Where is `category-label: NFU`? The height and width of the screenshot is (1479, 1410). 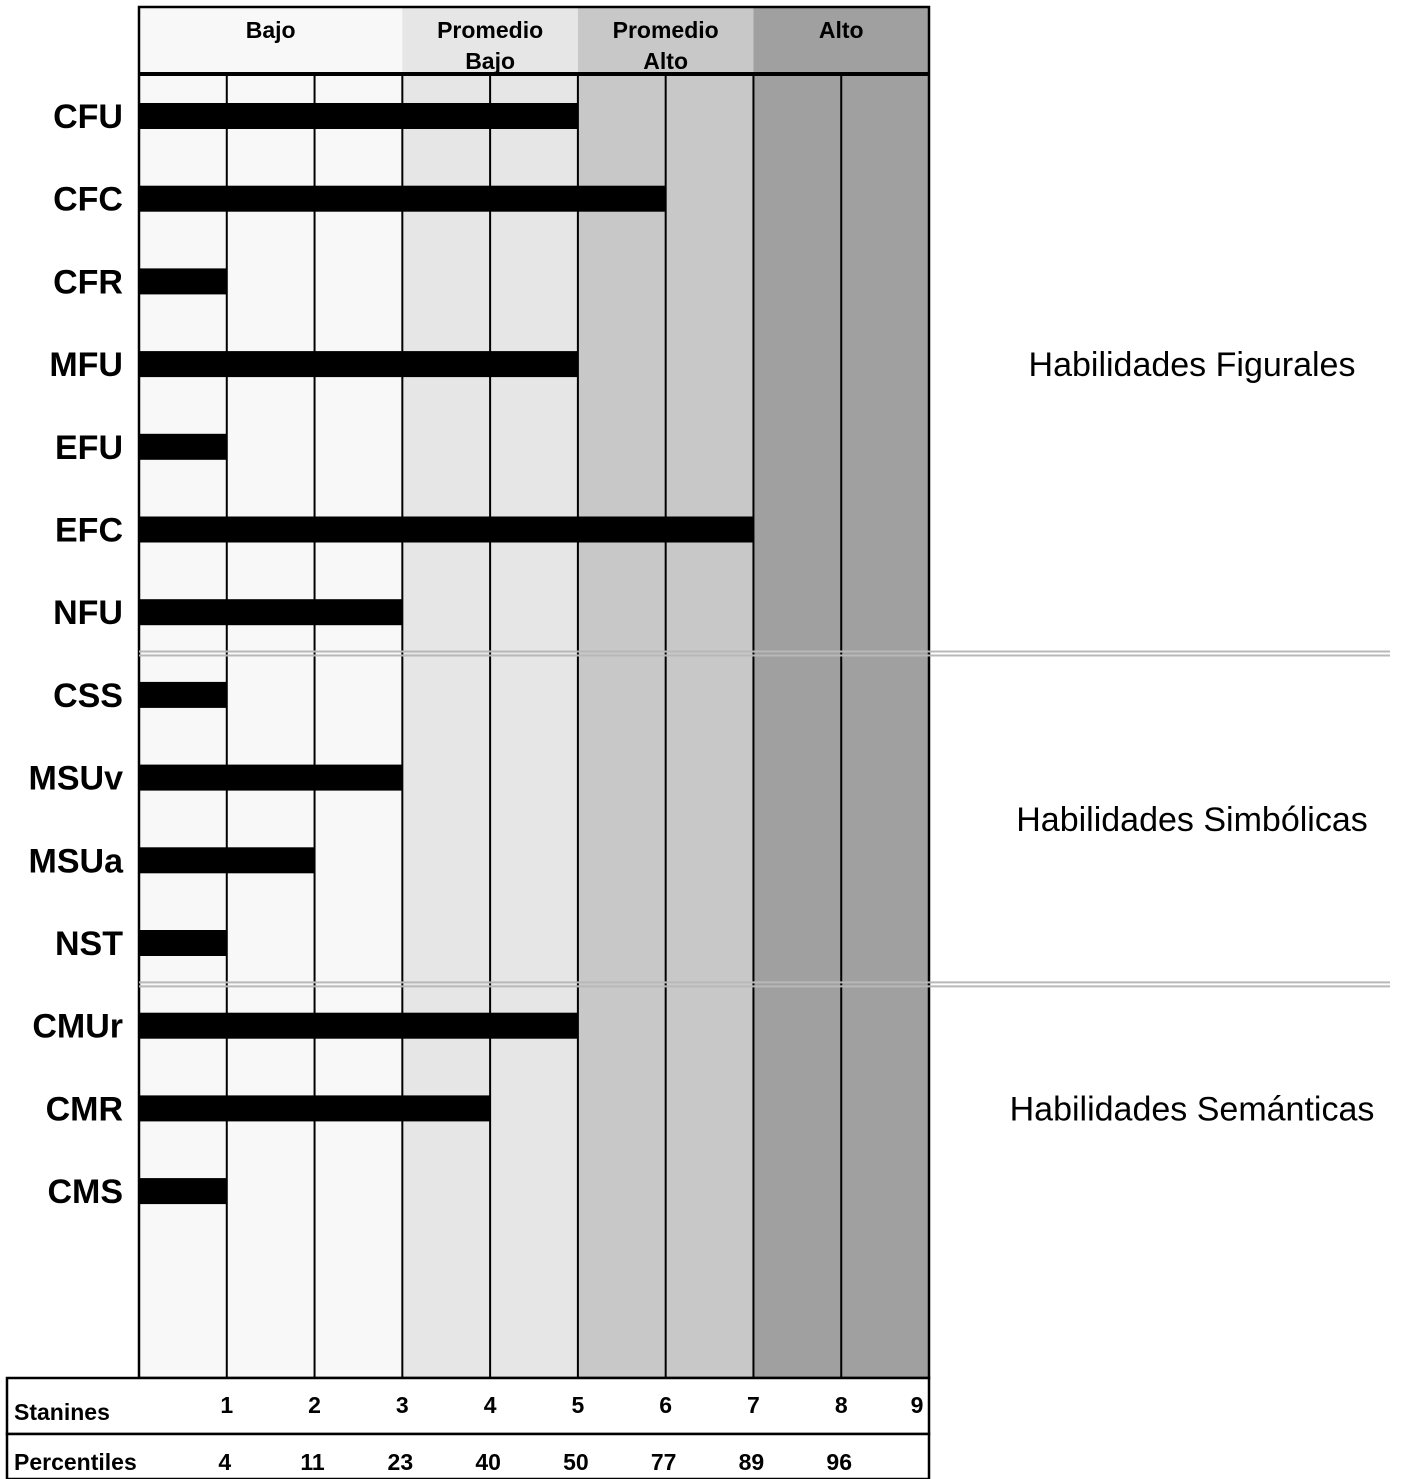 category-label: NFU is located at coordinates (88, 613).